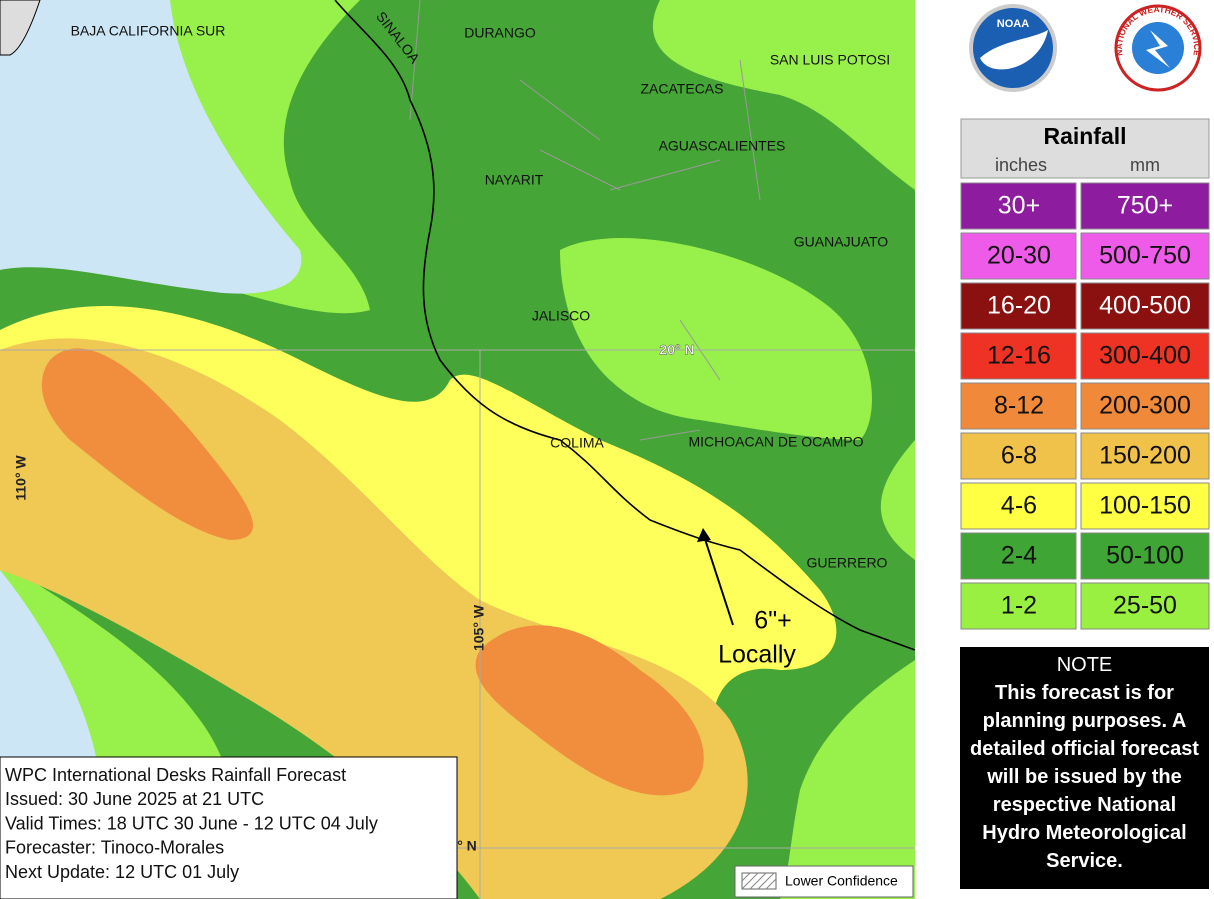 This screenshot has height=899, width=1214. I want to click on legend-inches: 16-20, so click(1019, 306).